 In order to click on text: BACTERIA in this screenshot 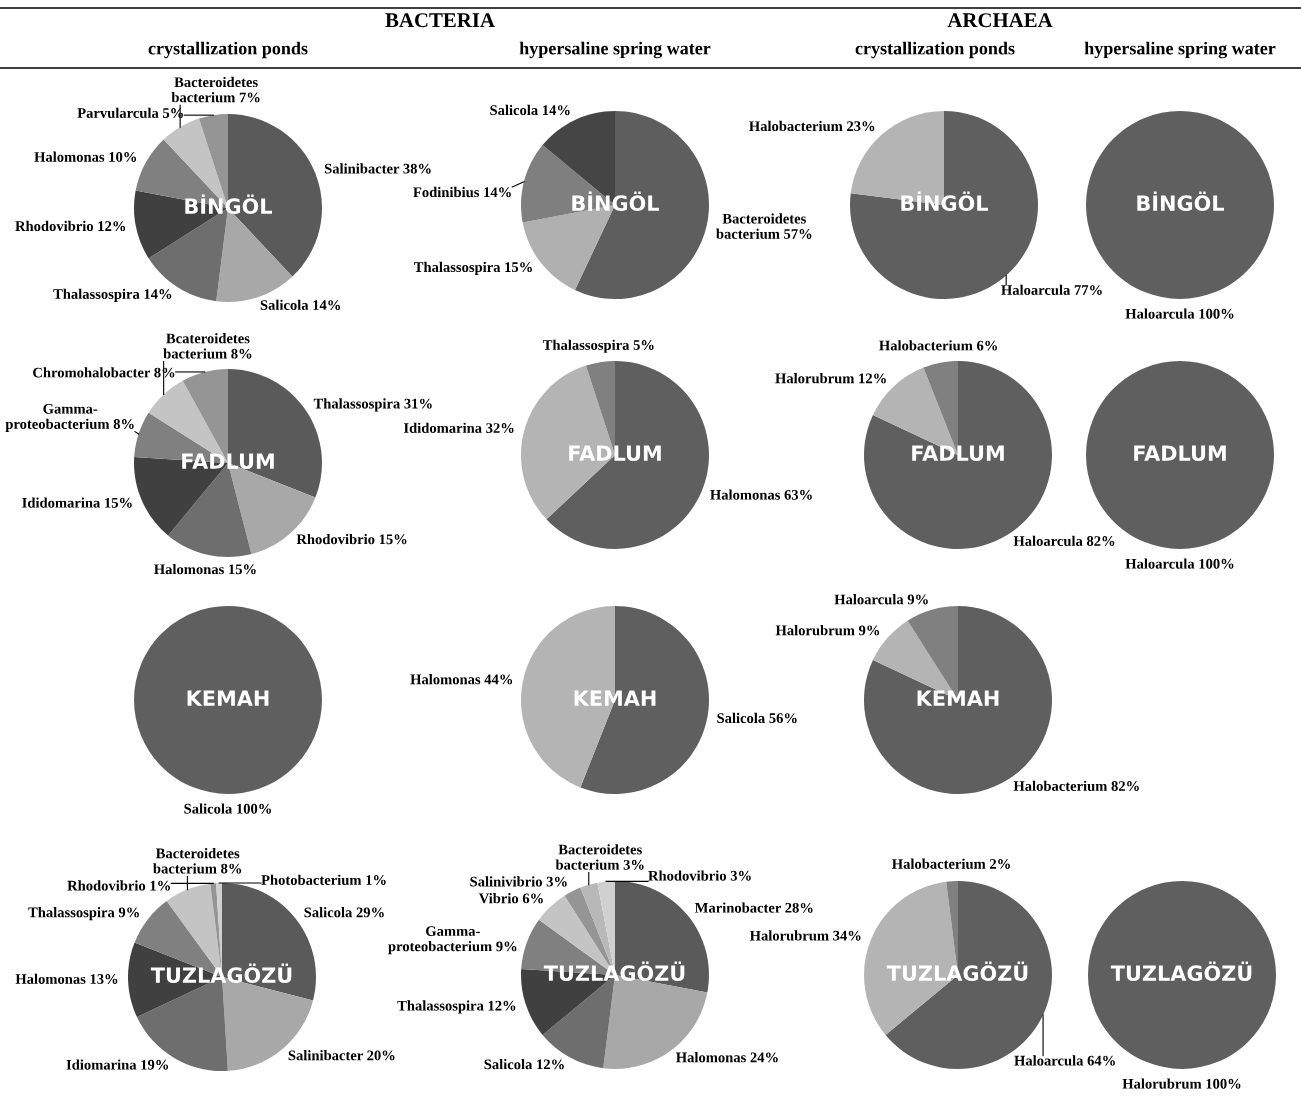, I will do `click(440, 20)`.